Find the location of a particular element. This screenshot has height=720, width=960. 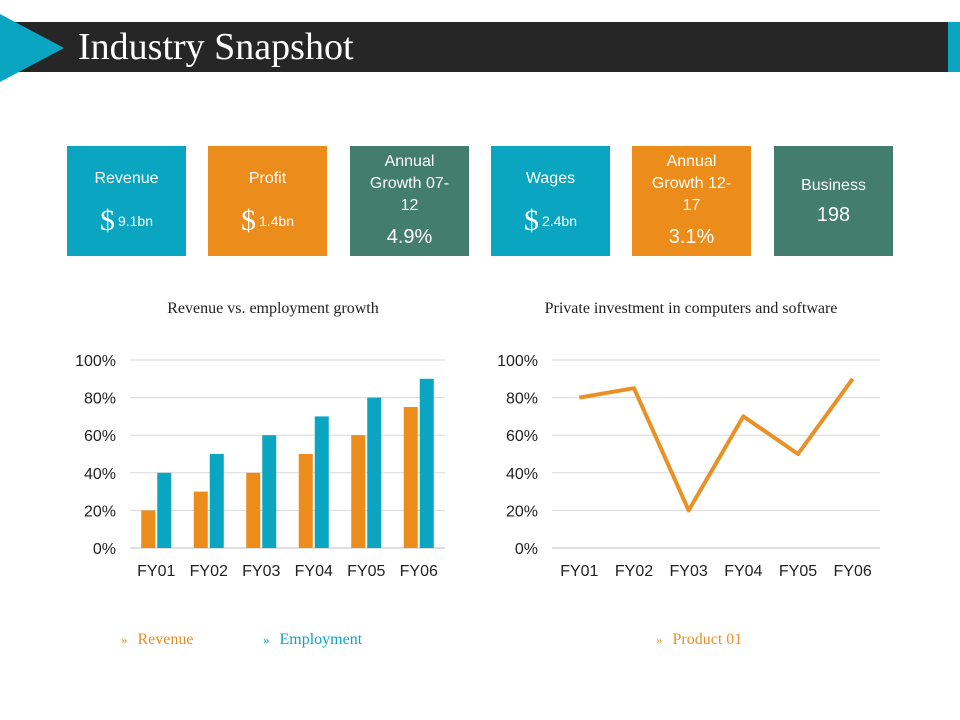

legend-revenue: » Revenue is located at coordinates (157, 640).